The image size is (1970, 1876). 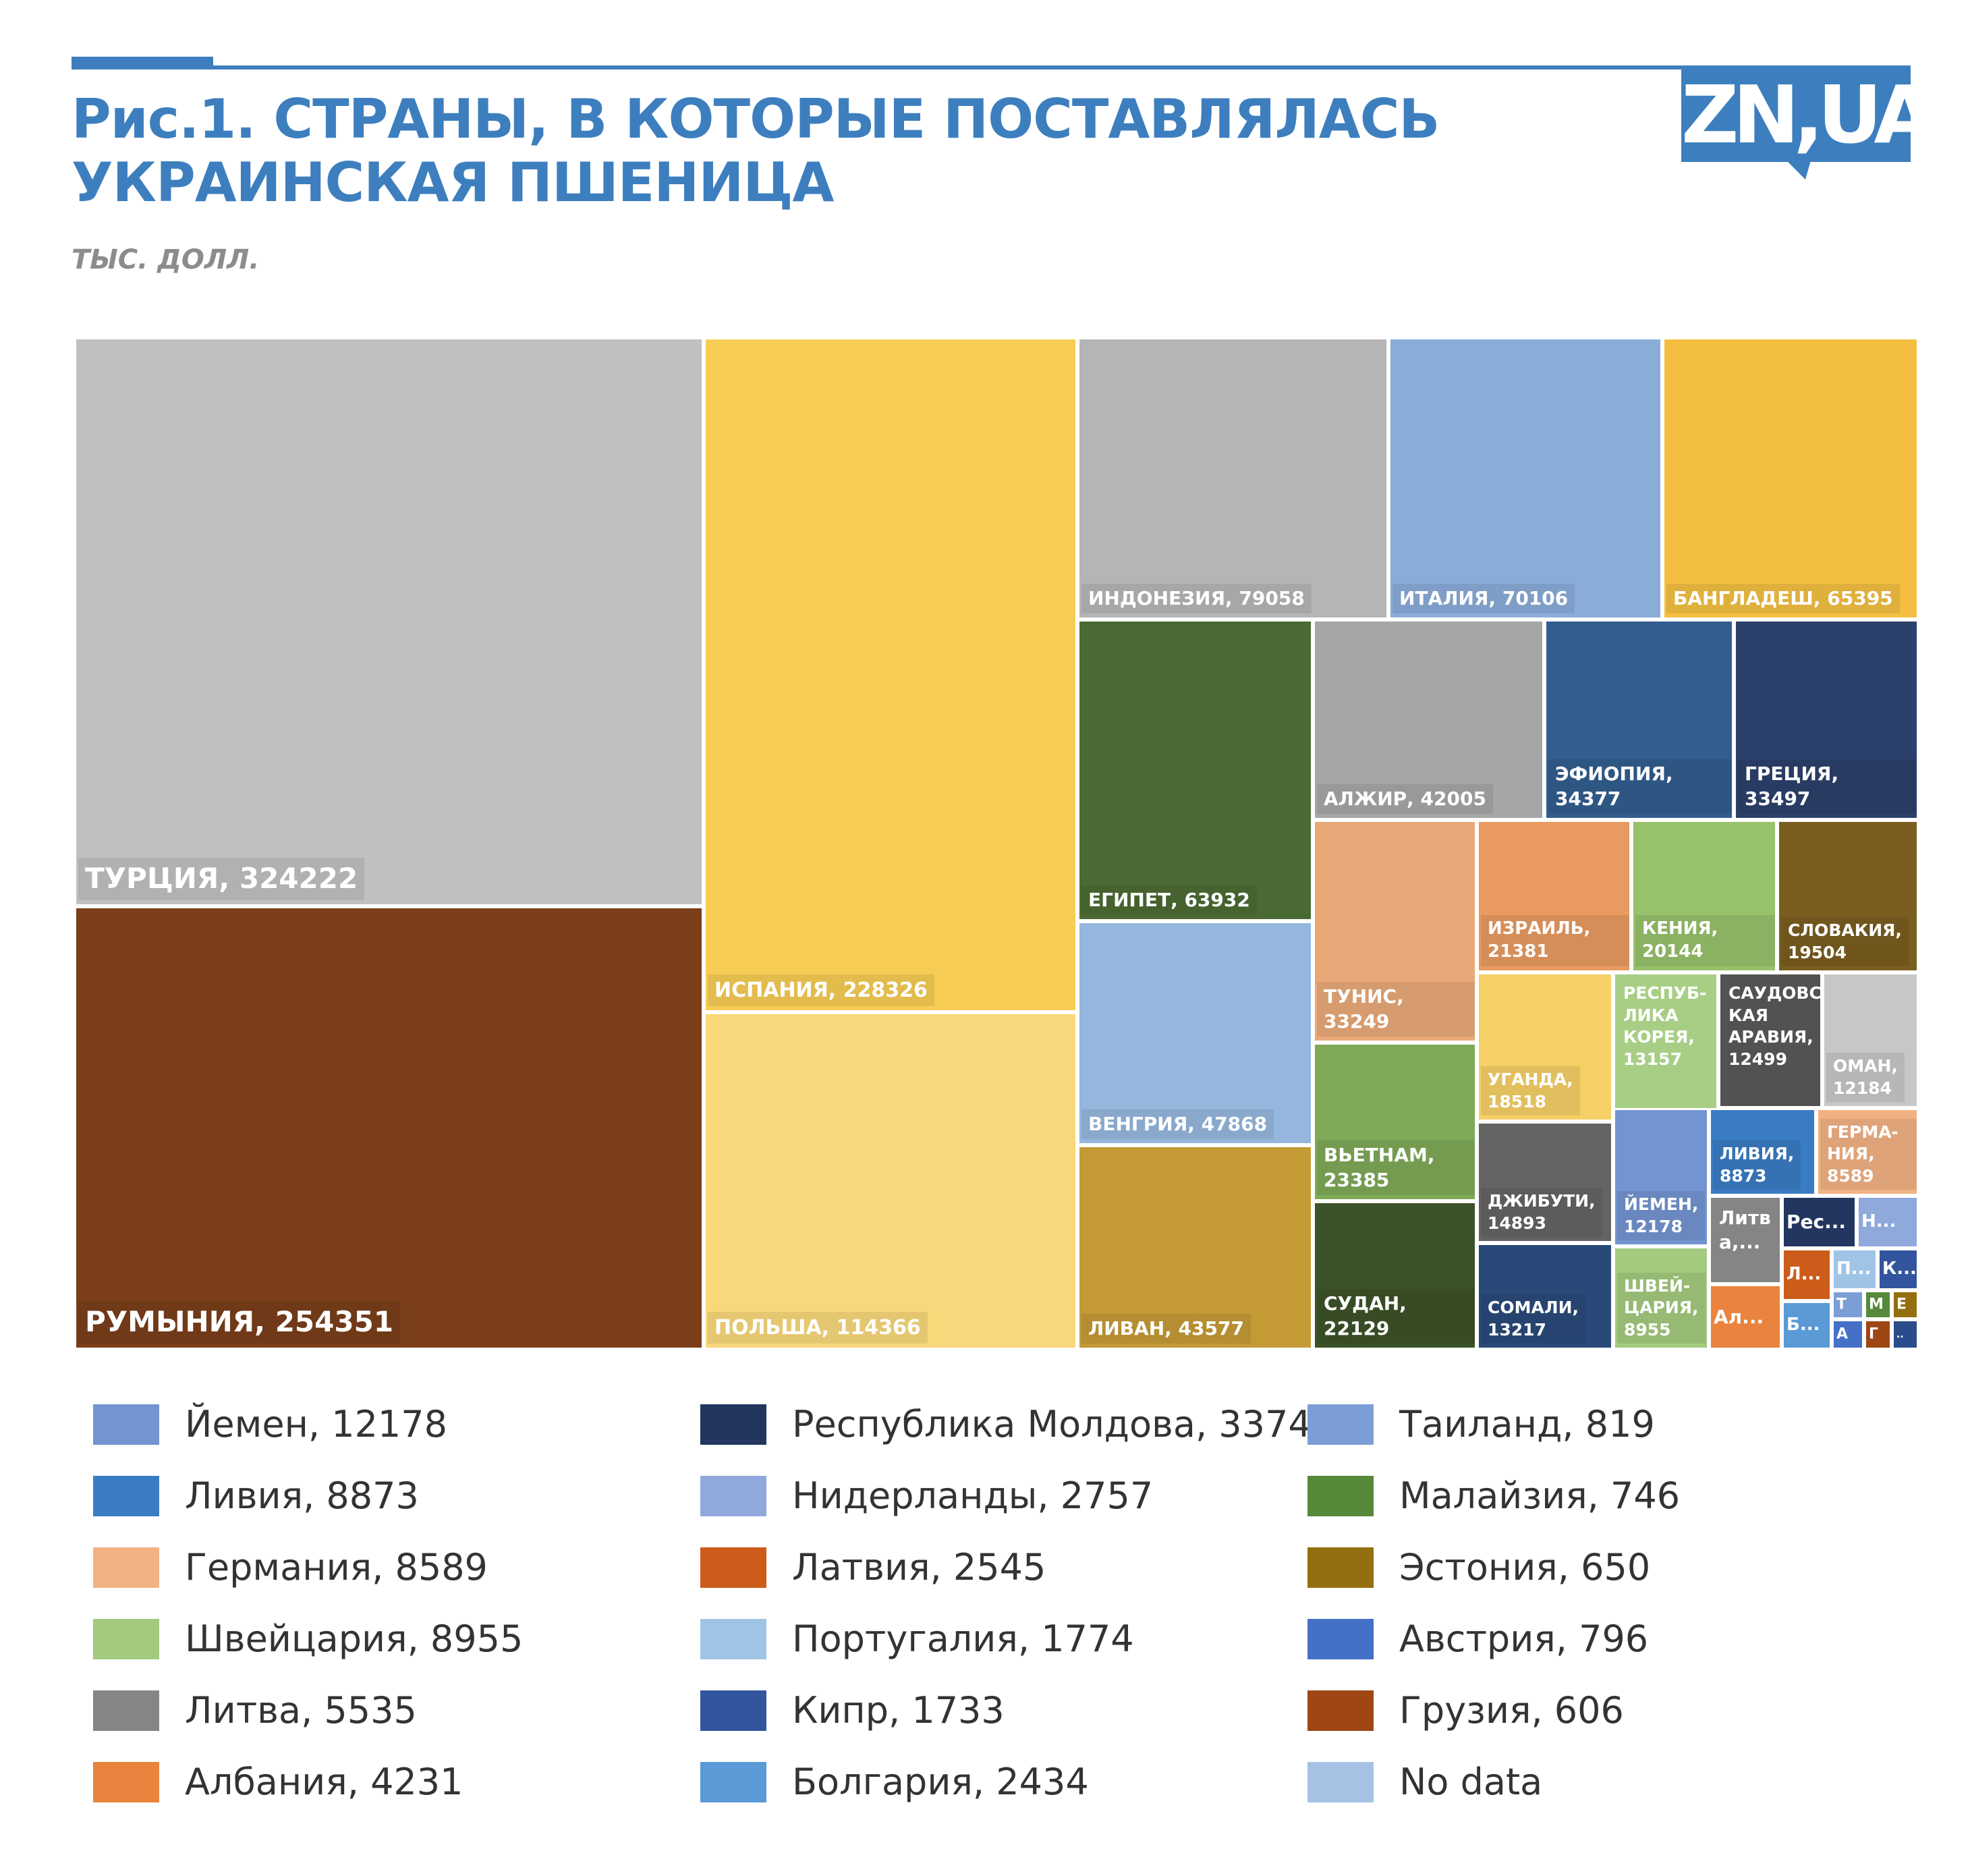 What do you see at coordinates (302, 1495) in the screenshot?
I see `legend-label: Ливия, 8873` at bounding box center [302, 1495].